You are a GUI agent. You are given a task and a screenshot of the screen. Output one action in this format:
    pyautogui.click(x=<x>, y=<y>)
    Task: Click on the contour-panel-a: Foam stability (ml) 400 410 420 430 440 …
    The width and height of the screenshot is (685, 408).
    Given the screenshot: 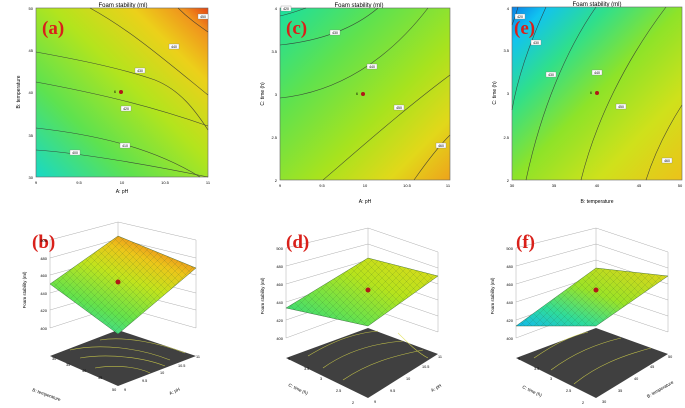 What is the action you would take?
    pyautogui.click(x=113, y=99)
    